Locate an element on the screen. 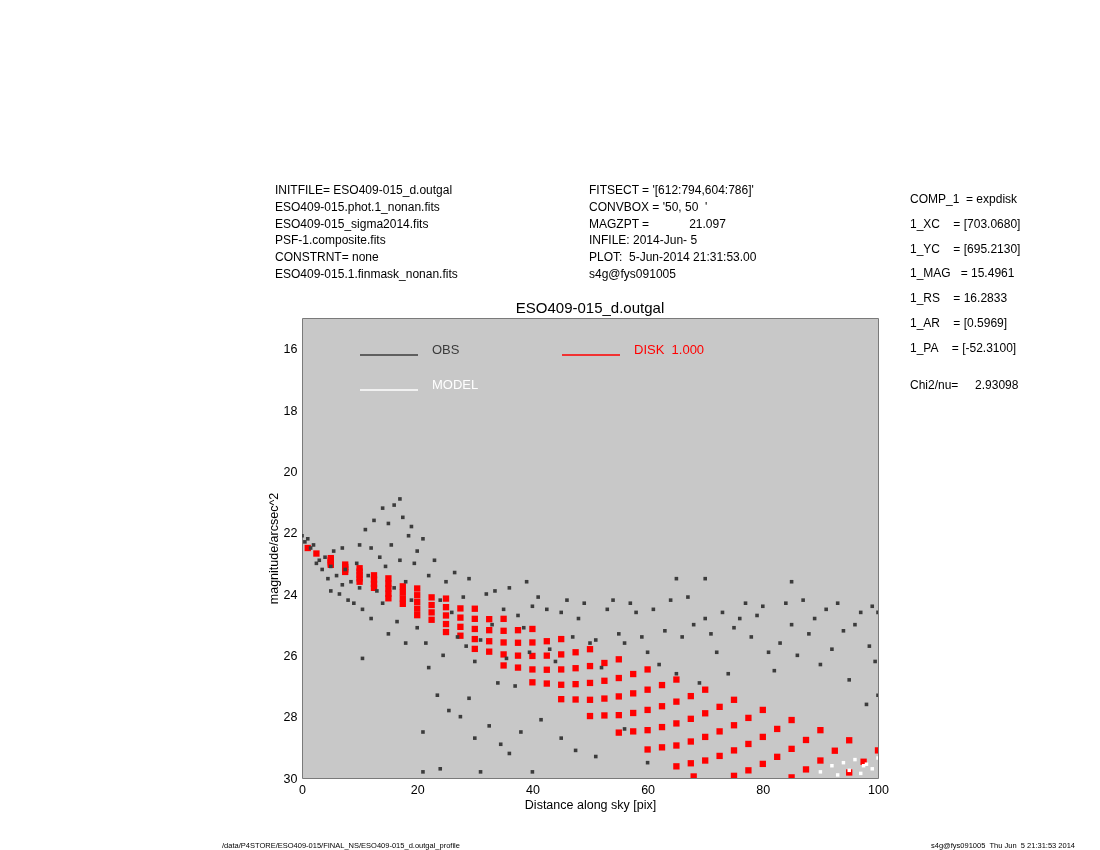 The height and width of the screenshot is (850, 1100). x-tick-label: 60 is located at coordinates (648, 789).